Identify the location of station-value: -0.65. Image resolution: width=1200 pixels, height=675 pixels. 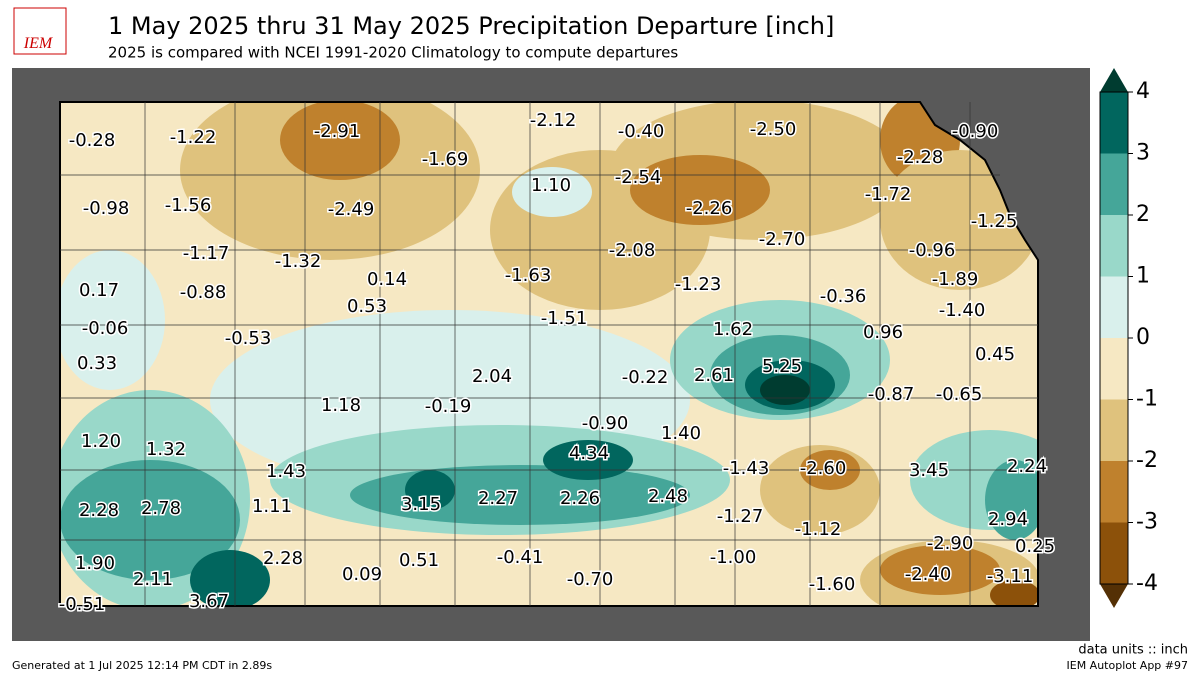
(959, 394).